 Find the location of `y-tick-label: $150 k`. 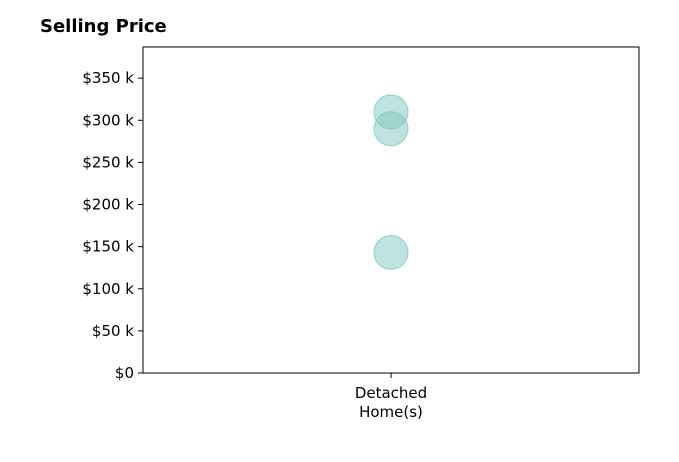

y-tick-label: $150 k is located at coordinates (108, 247).